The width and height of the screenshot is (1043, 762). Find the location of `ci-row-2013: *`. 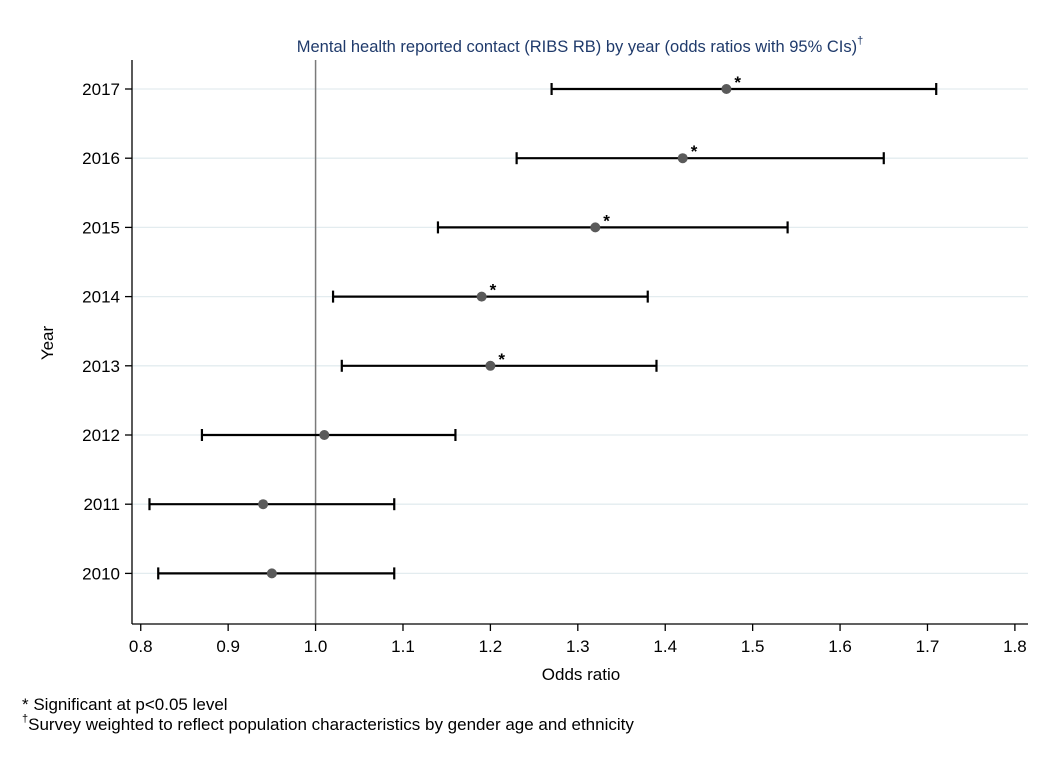

ci-row-2013: * is located at coordinates (499, 361).